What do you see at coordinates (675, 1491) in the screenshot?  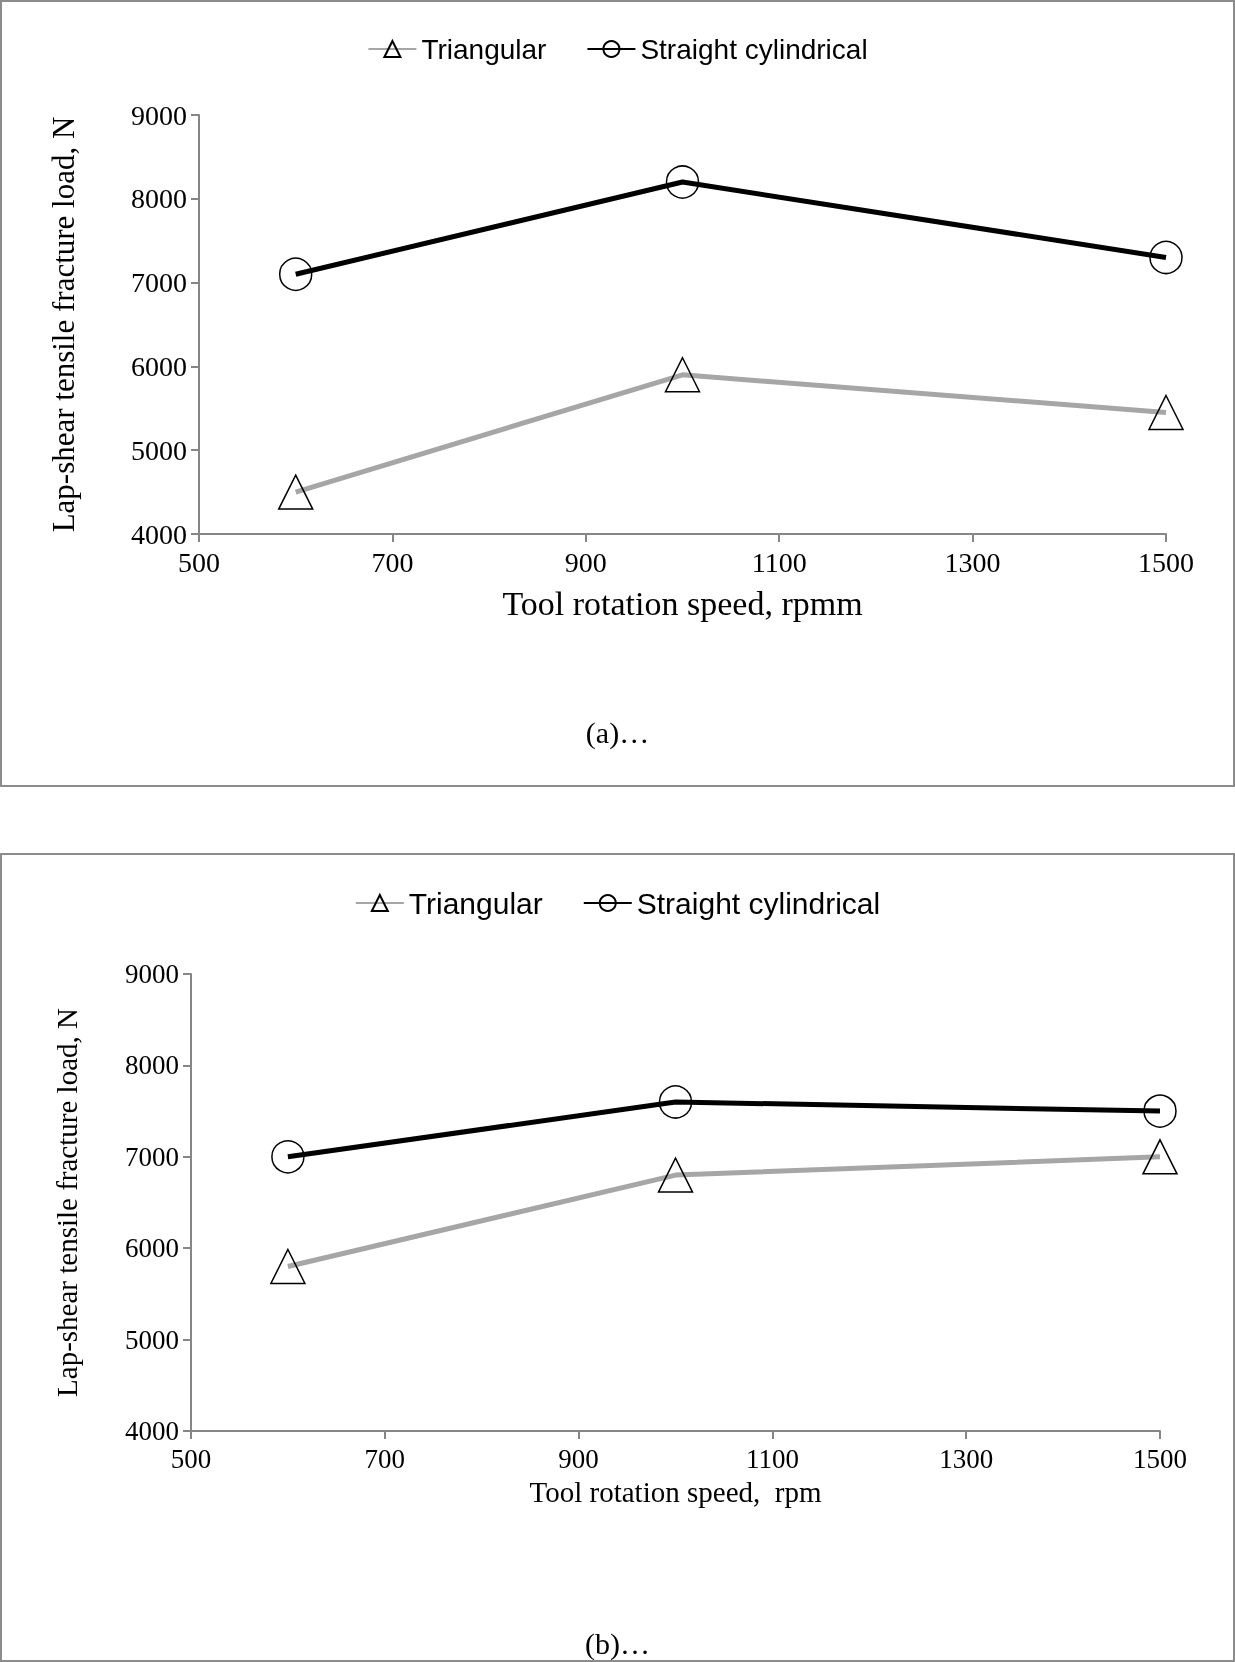 I see `x-axis-title: Tool rotation speed, rpm` at bounding box center [675, 1491].